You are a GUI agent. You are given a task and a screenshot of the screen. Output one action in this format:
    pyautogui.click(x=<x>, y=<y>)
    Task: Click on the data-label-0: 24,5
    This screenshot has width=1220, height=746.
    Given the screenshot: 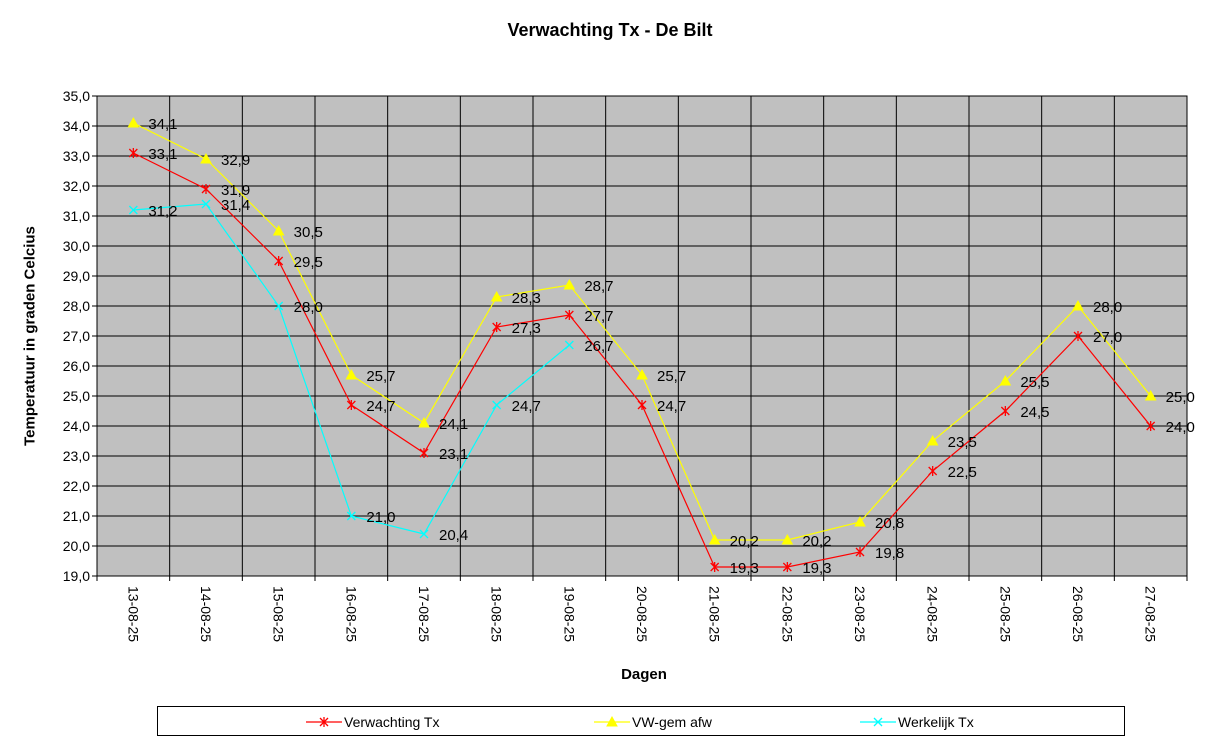 What is the action you would take?
    pyautogui.click(x=1034, y=412)
    